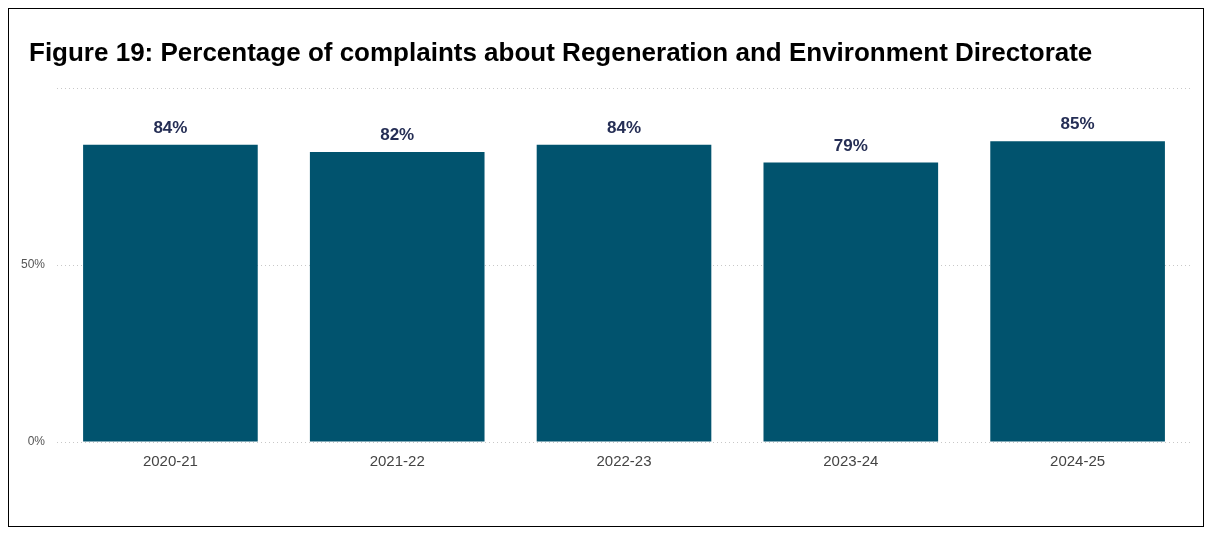 The height and width of the screenshot is (537, 1214). Describe the element at coordinates (397, 461) in the screenshot. I see `x-tick-label: 2021-22` at that location.